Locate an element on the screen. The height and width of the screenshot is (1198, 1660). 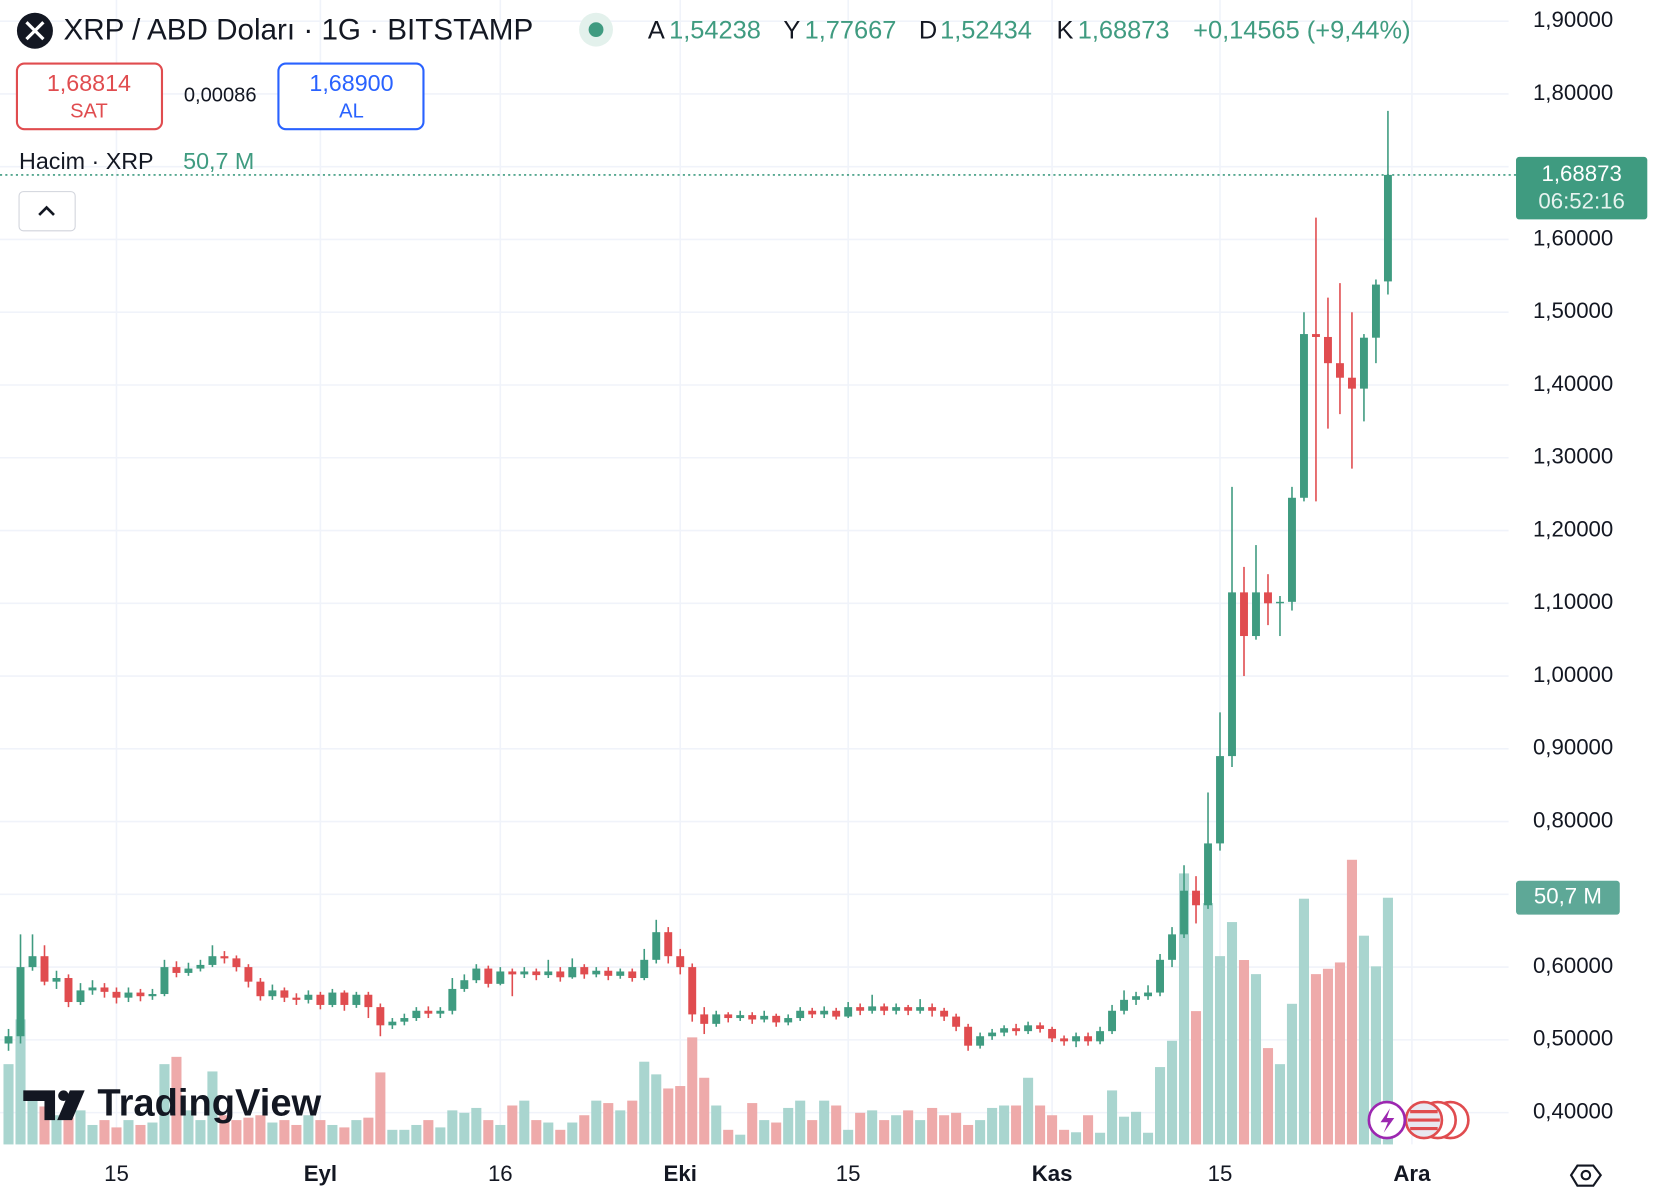
y-tick-label: 1,50000 is located at coordinates (1573, 310).